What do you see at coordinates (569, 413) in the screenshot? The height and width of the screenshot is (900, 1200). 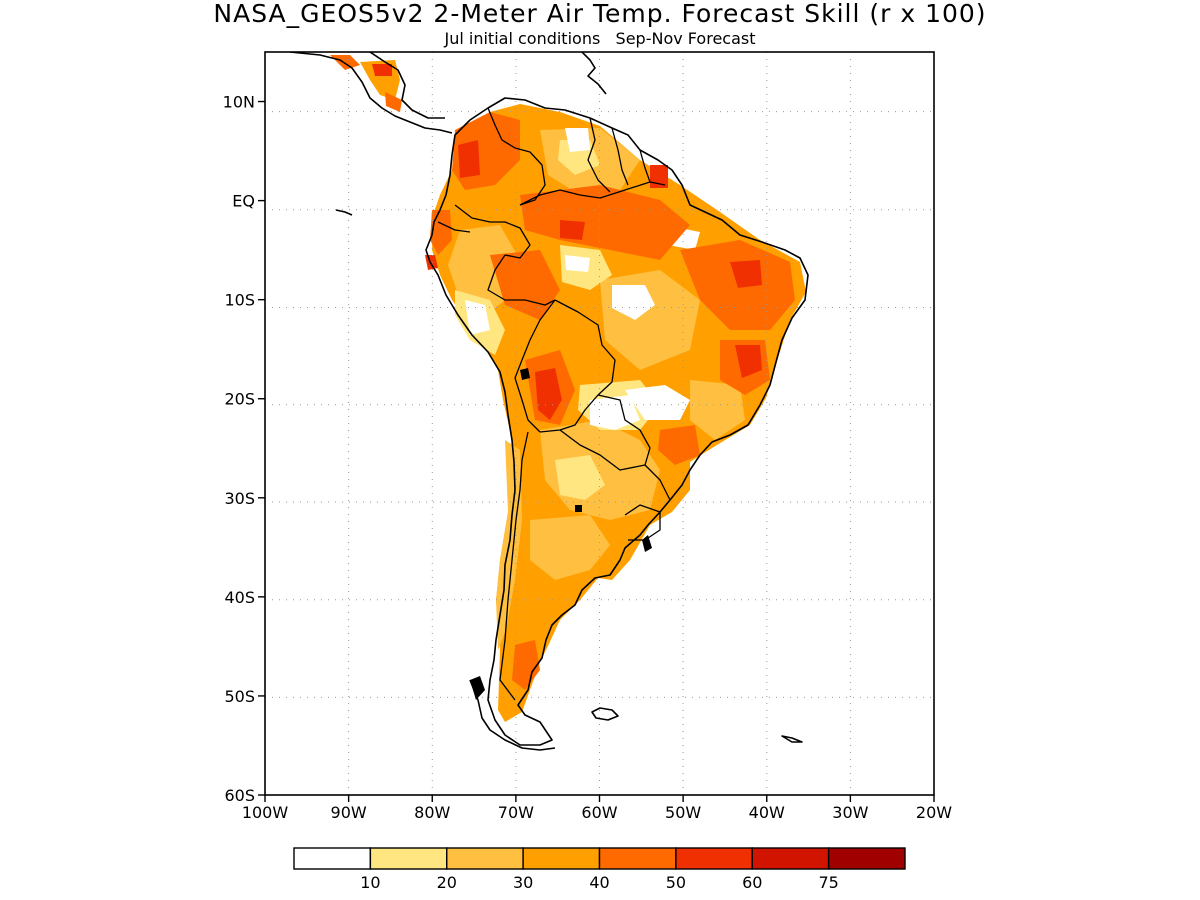 I see `border-bolivia-paraguay` at bounding box center [569, 413].